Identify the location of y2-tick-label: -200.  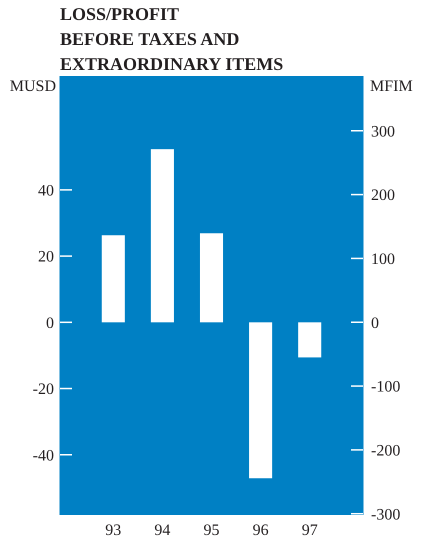
(385, 451).